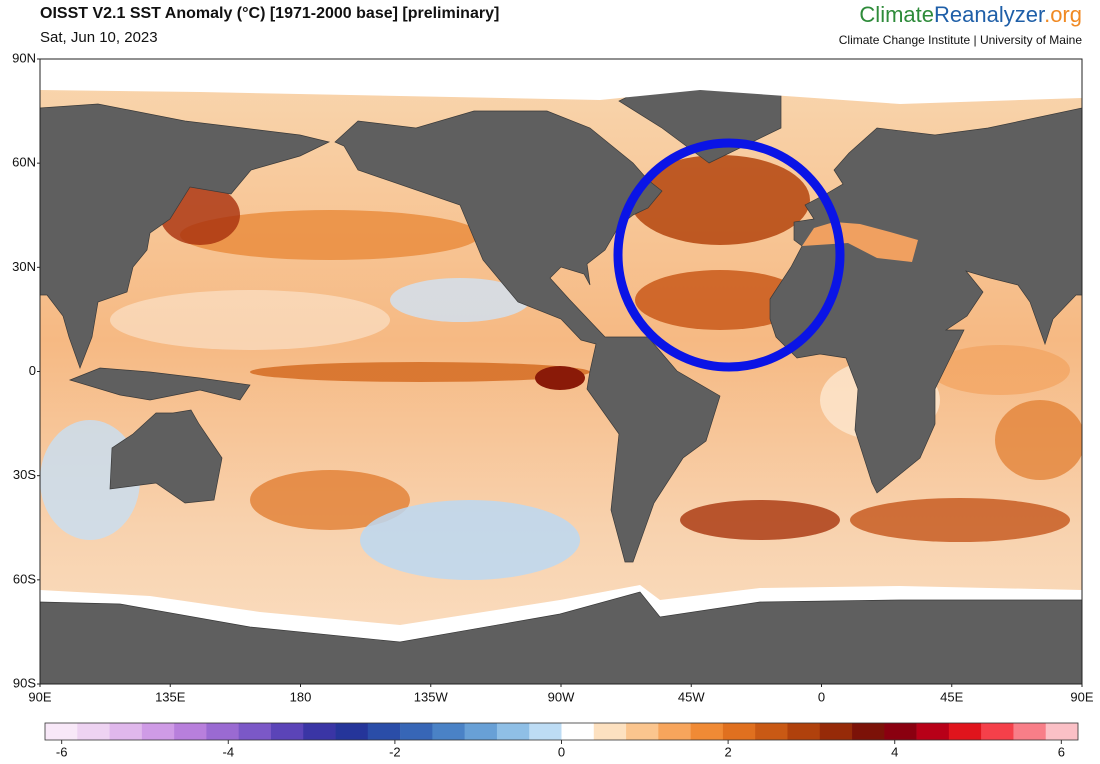  What do you see at coordinates (896, 14) in the screenshot?
I see `logo-part: Climate` at bounding box center [896, 14].